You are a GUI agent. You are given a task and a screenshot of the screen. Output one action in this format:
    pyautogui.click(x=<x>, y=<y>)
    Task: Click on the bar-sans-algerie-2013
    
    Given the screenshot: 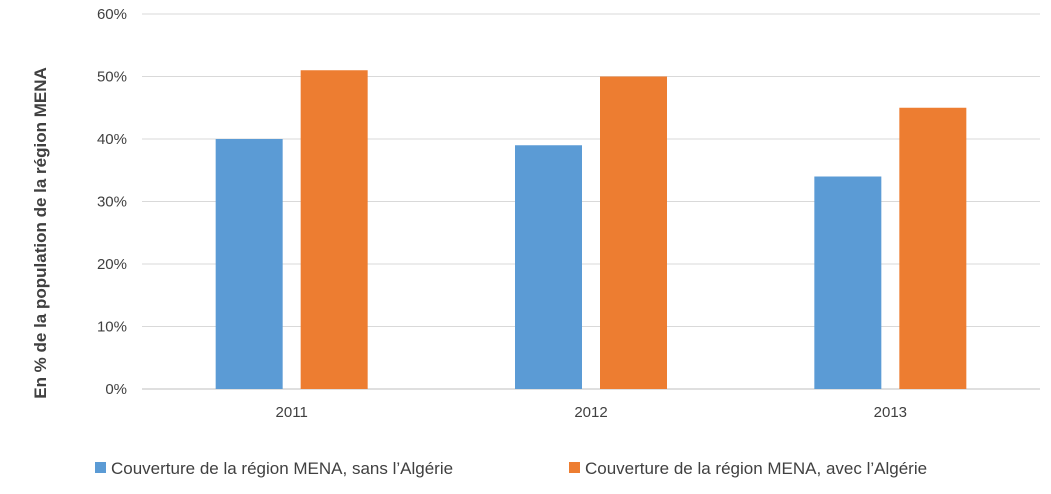 What is the action you would take?
    pyautogui.click(x=848, y=282)
    